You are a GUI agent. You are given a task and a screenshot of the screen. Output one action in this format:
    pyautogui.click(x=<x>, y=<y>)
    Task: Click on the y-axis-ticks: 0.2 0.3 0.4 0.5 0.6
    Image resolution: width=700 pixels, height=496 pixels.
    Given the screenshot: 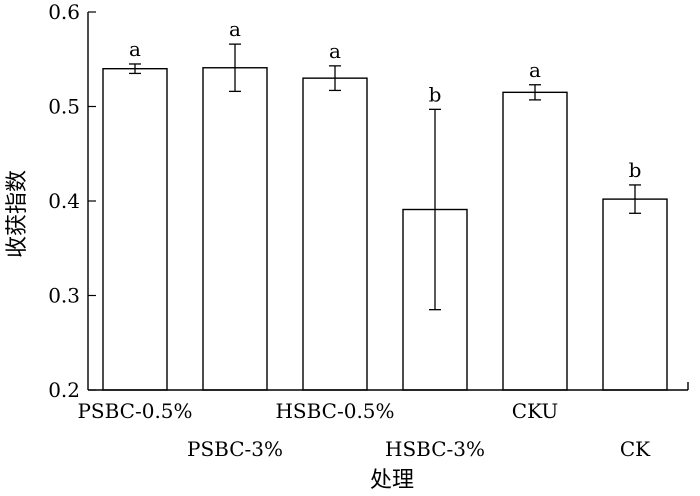 What is the action you would take?
    pyautogui.click(x=72, y=201)
    